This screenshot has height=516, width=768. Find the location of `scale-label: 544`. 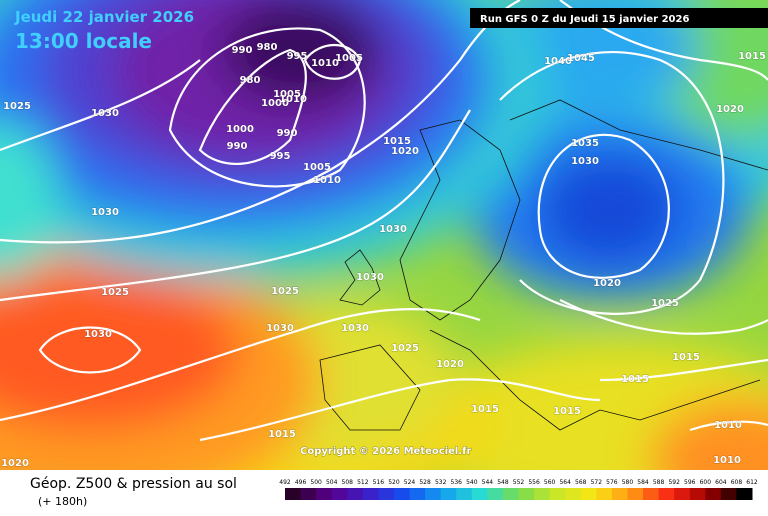

scale-label: 544 is located at coordinates (488, 482).